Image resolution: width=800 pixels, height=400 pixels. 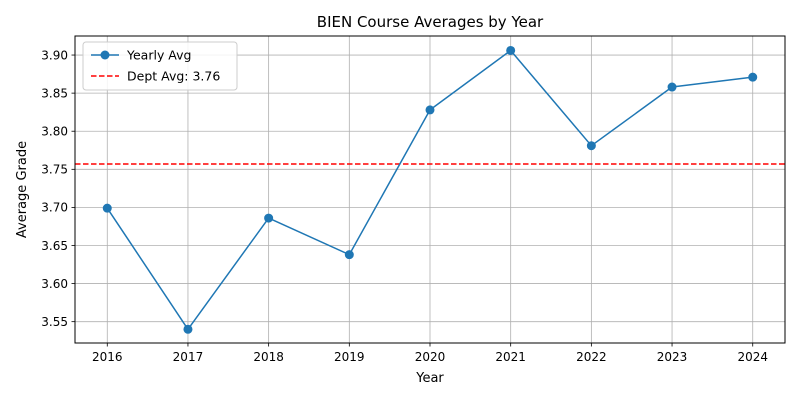 I want to click on y-axis-label: Average Grade, so click(x=22, y=189).